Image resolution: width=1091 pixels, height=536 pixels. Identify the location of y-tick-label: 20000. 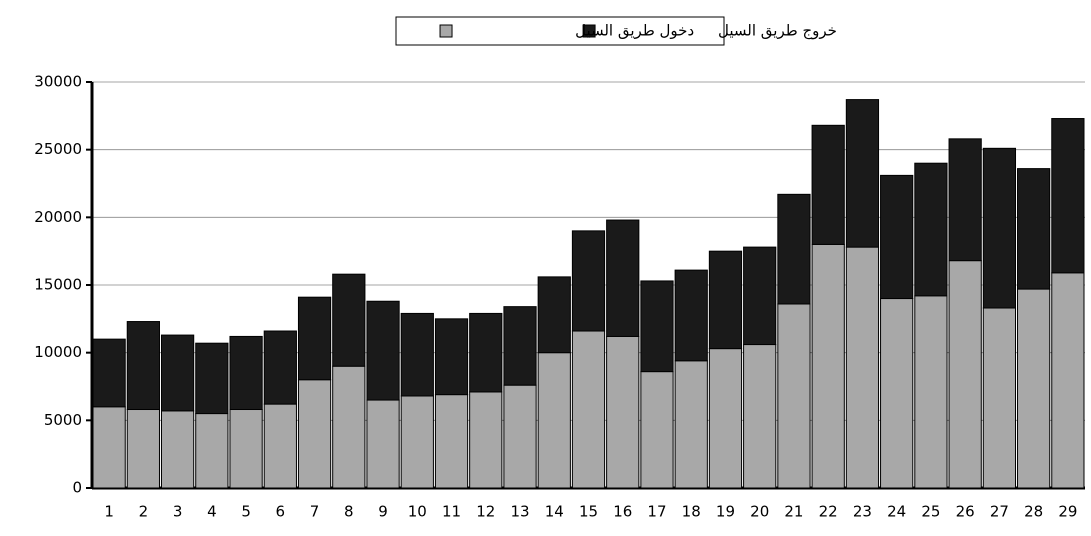
(58, 217).